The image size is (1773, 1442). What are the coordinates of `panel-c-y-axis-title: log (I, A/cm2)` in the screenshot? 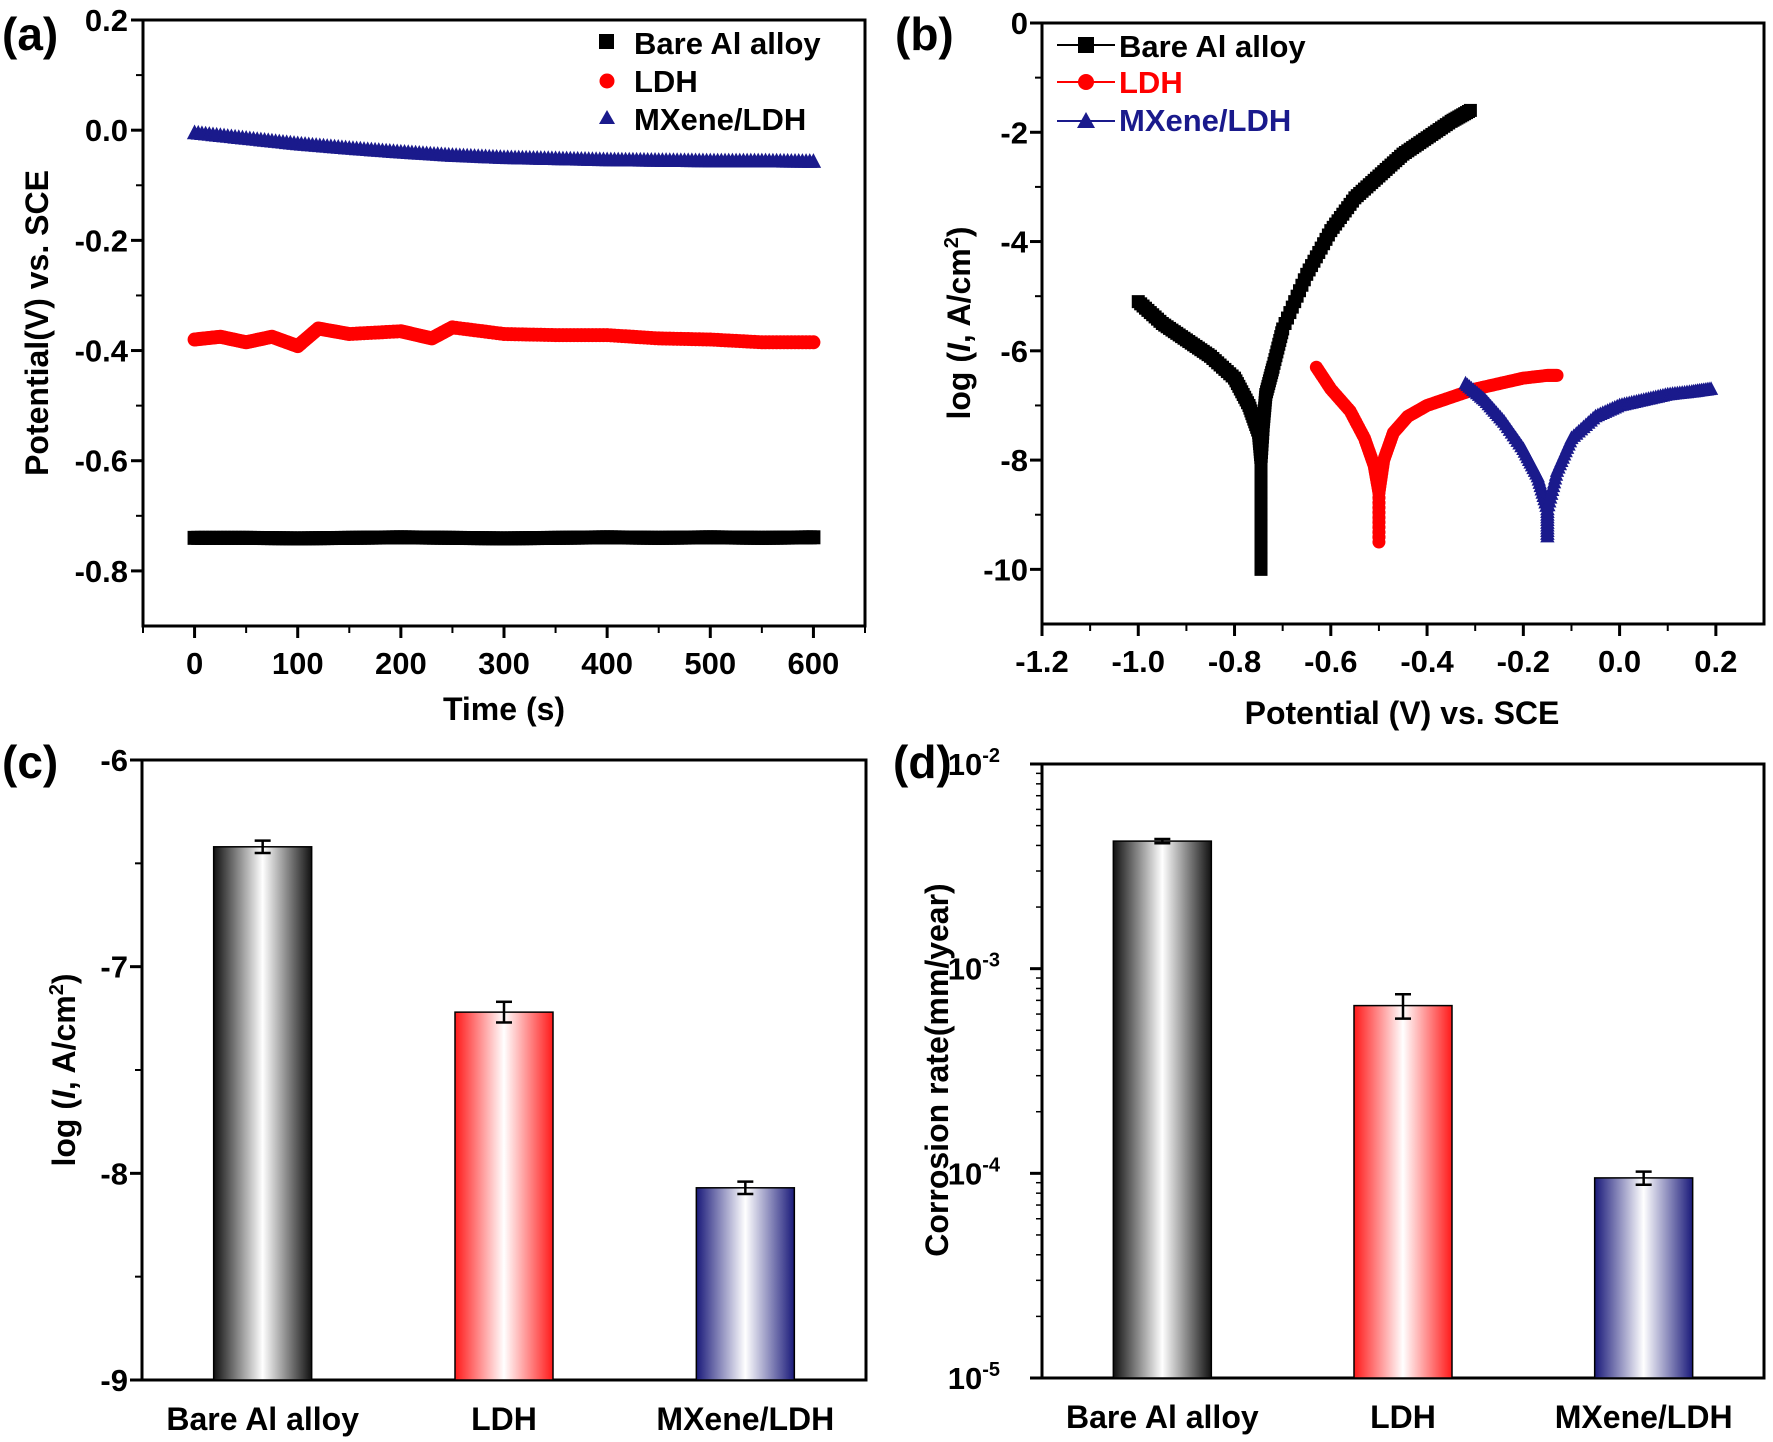 It's located at (64, 1069).